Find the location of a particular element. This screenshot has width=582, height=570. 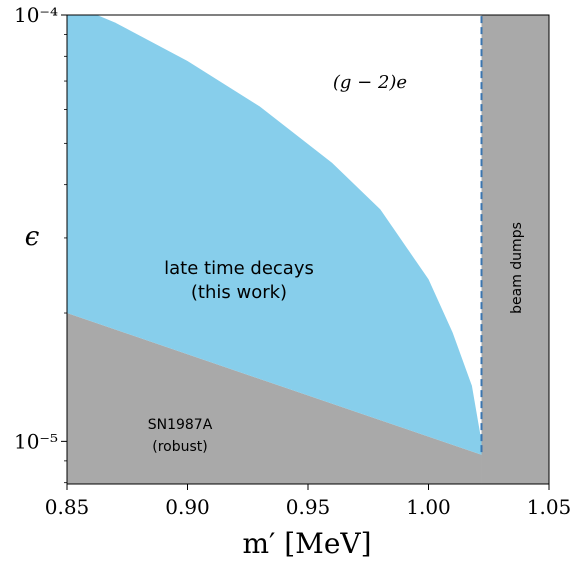

y-axis: 10⁻⁵ 10⁻⁴ is located at coordinates (40, 243).